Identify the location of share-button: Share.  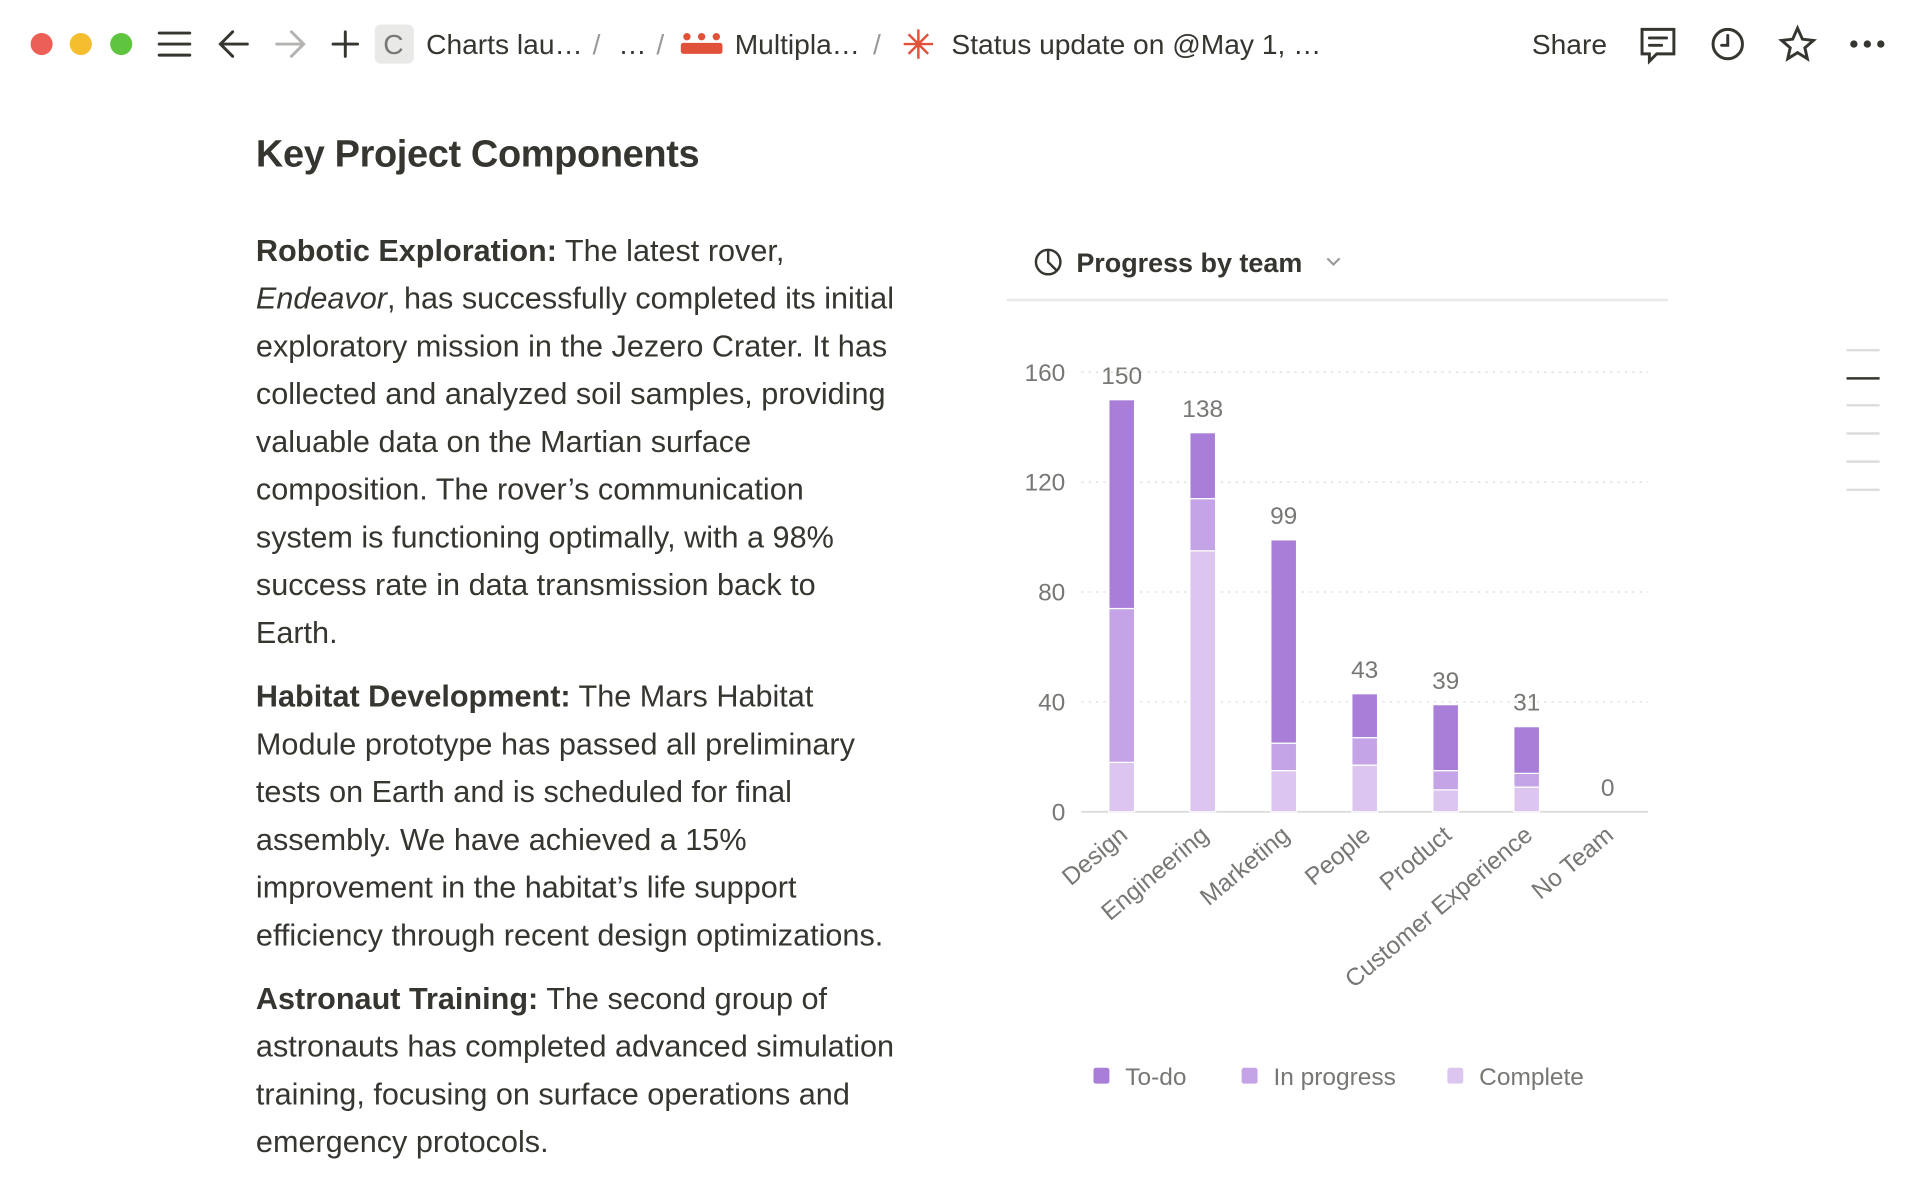
(1569, 44).